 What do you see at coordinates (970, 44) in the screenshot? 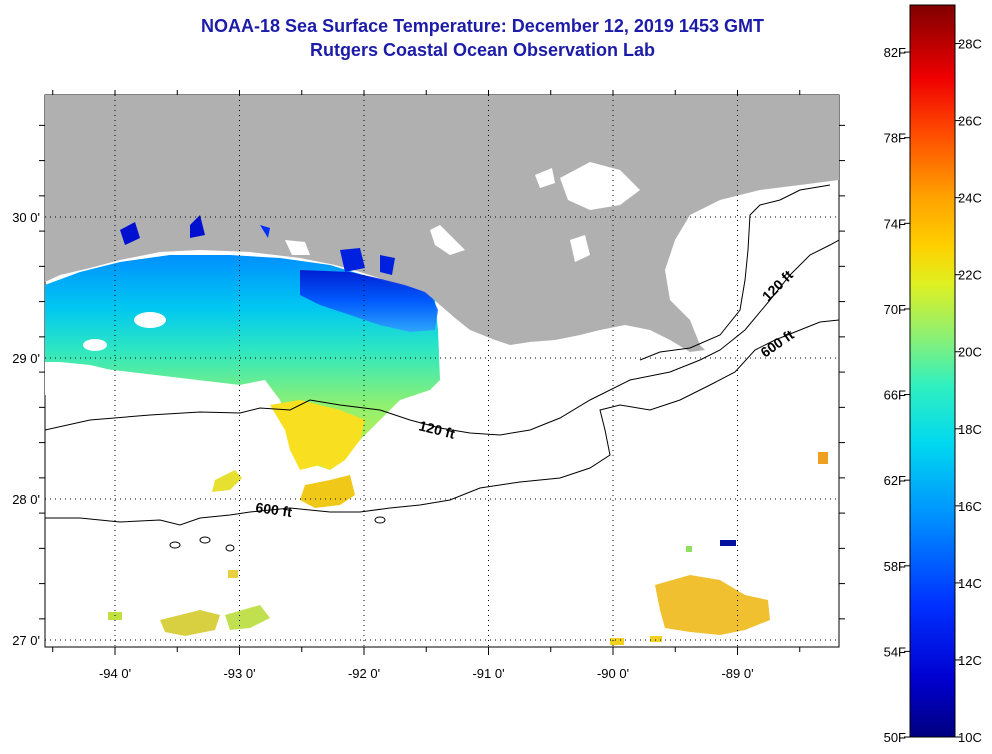
I see `colorbar-celsius-label: 28C` at bounding box center [970, 44].